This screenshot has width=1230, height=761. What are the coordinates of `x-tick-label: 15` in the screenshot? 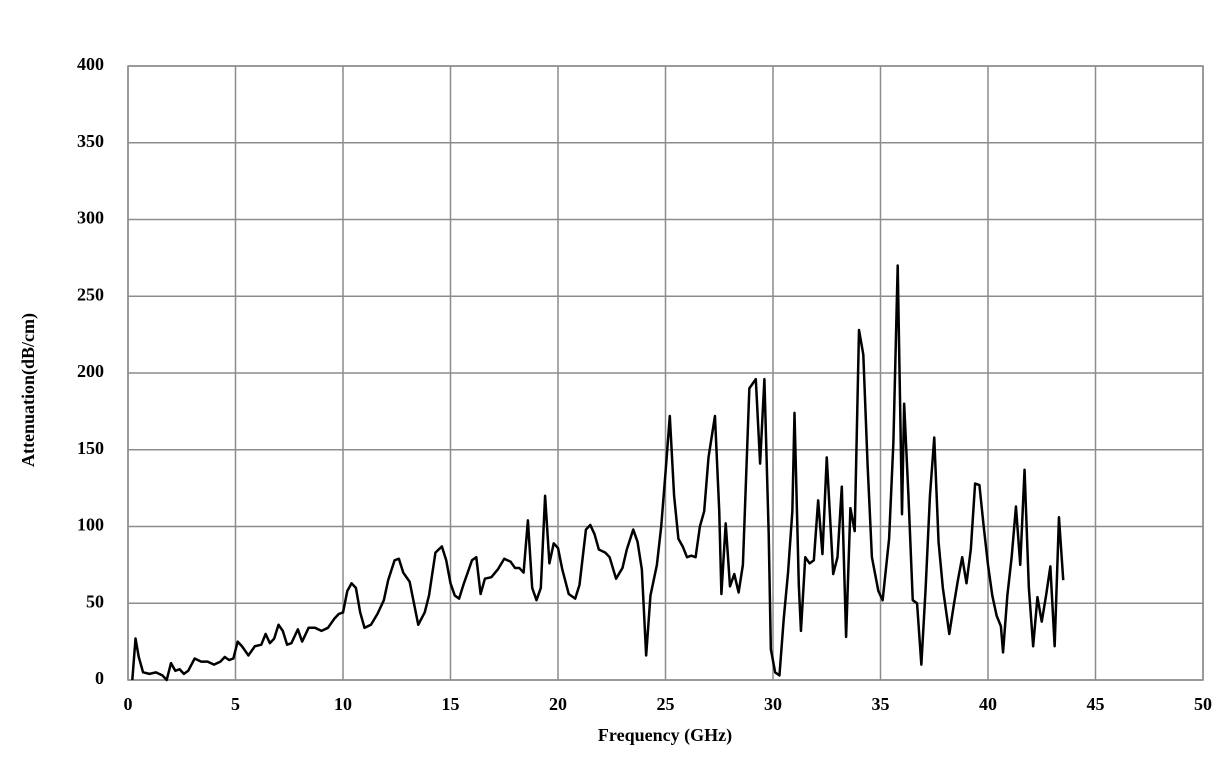 It's located at (451, 704).